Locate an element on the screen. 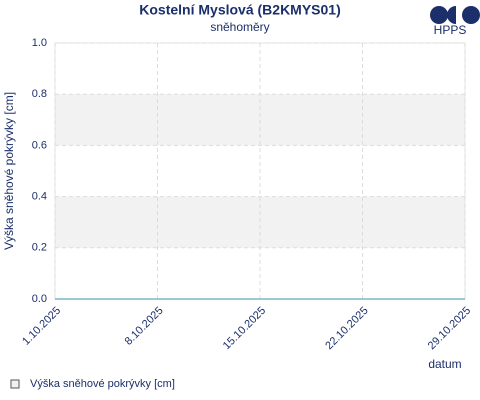  chart-subtitle: sněhoměry is located at coordinates (239, 27).